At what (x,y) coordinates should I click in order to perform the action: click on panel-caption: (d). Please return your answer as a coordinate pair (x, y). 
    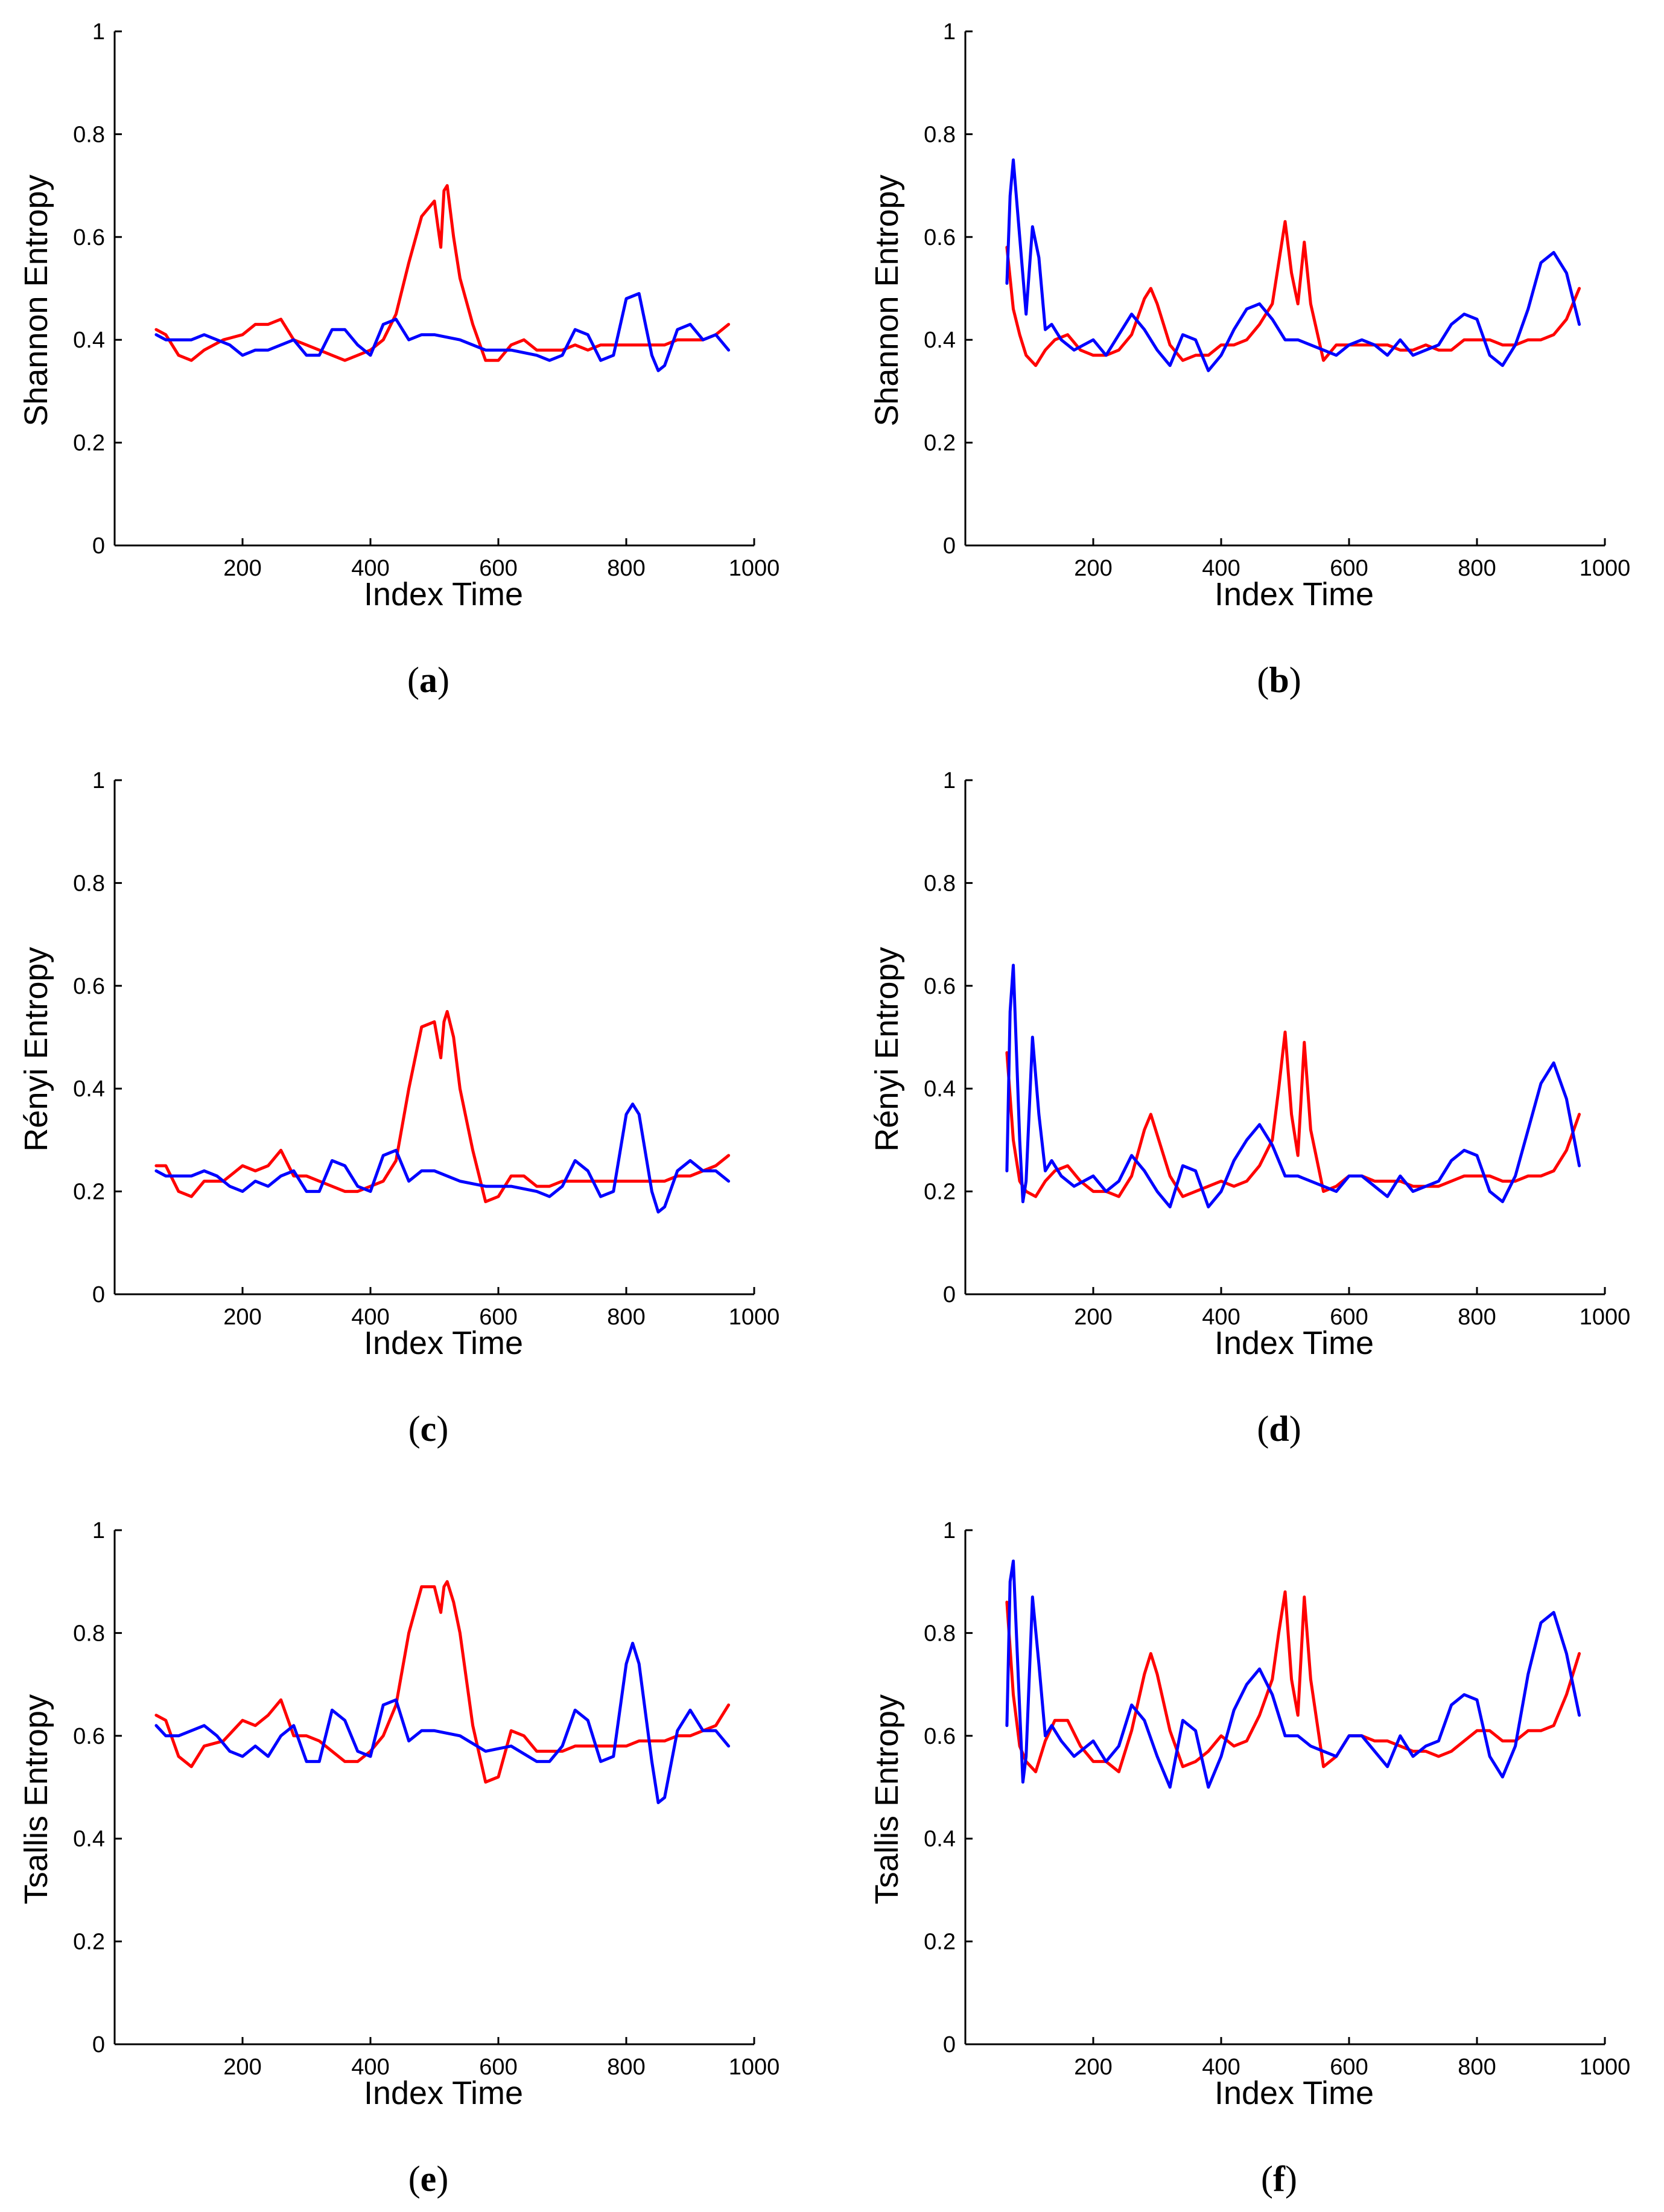
    Looking at the image, I should click on (1279, 1429).